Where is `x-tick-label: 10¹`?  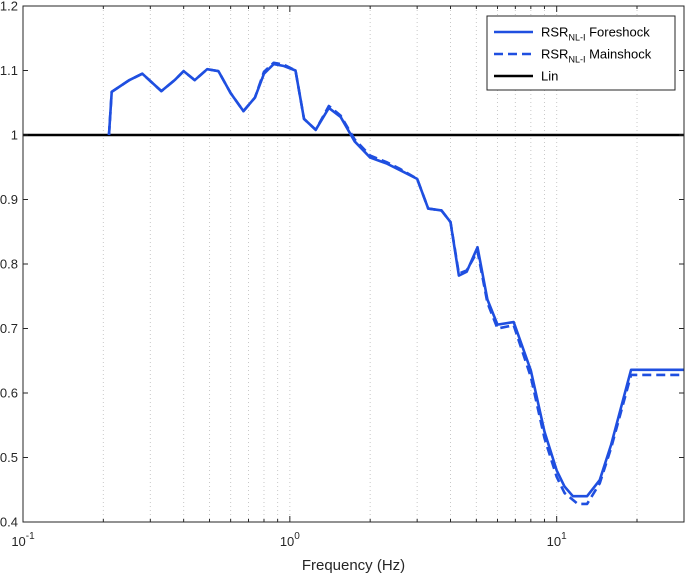
x-tick-label: 10¹ is located at coordinates (557, 540).